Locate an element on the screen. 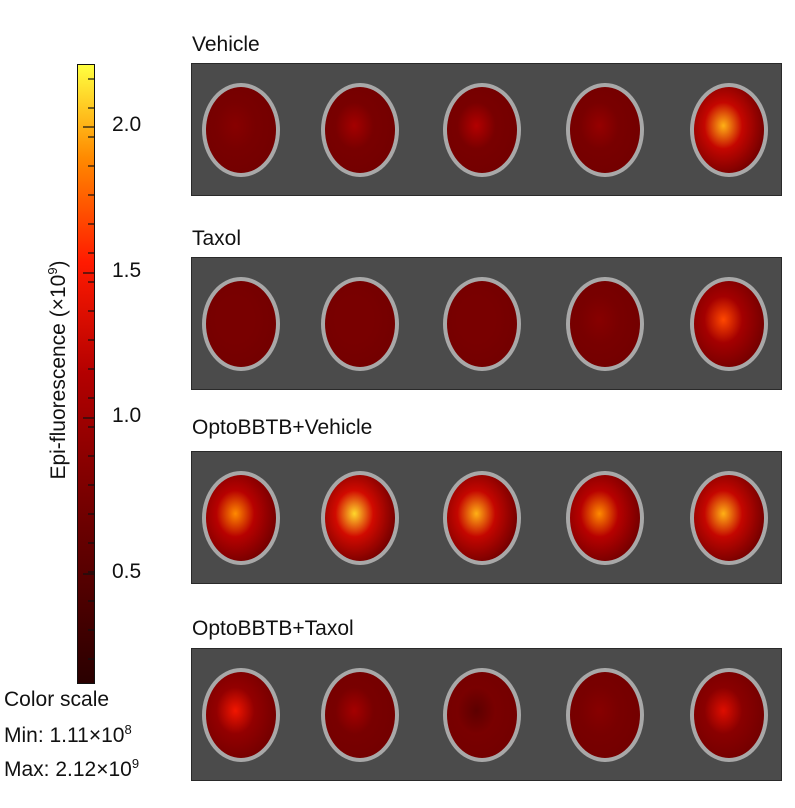  group-label-taxol: Taxol is located at coordinates (217, 238).